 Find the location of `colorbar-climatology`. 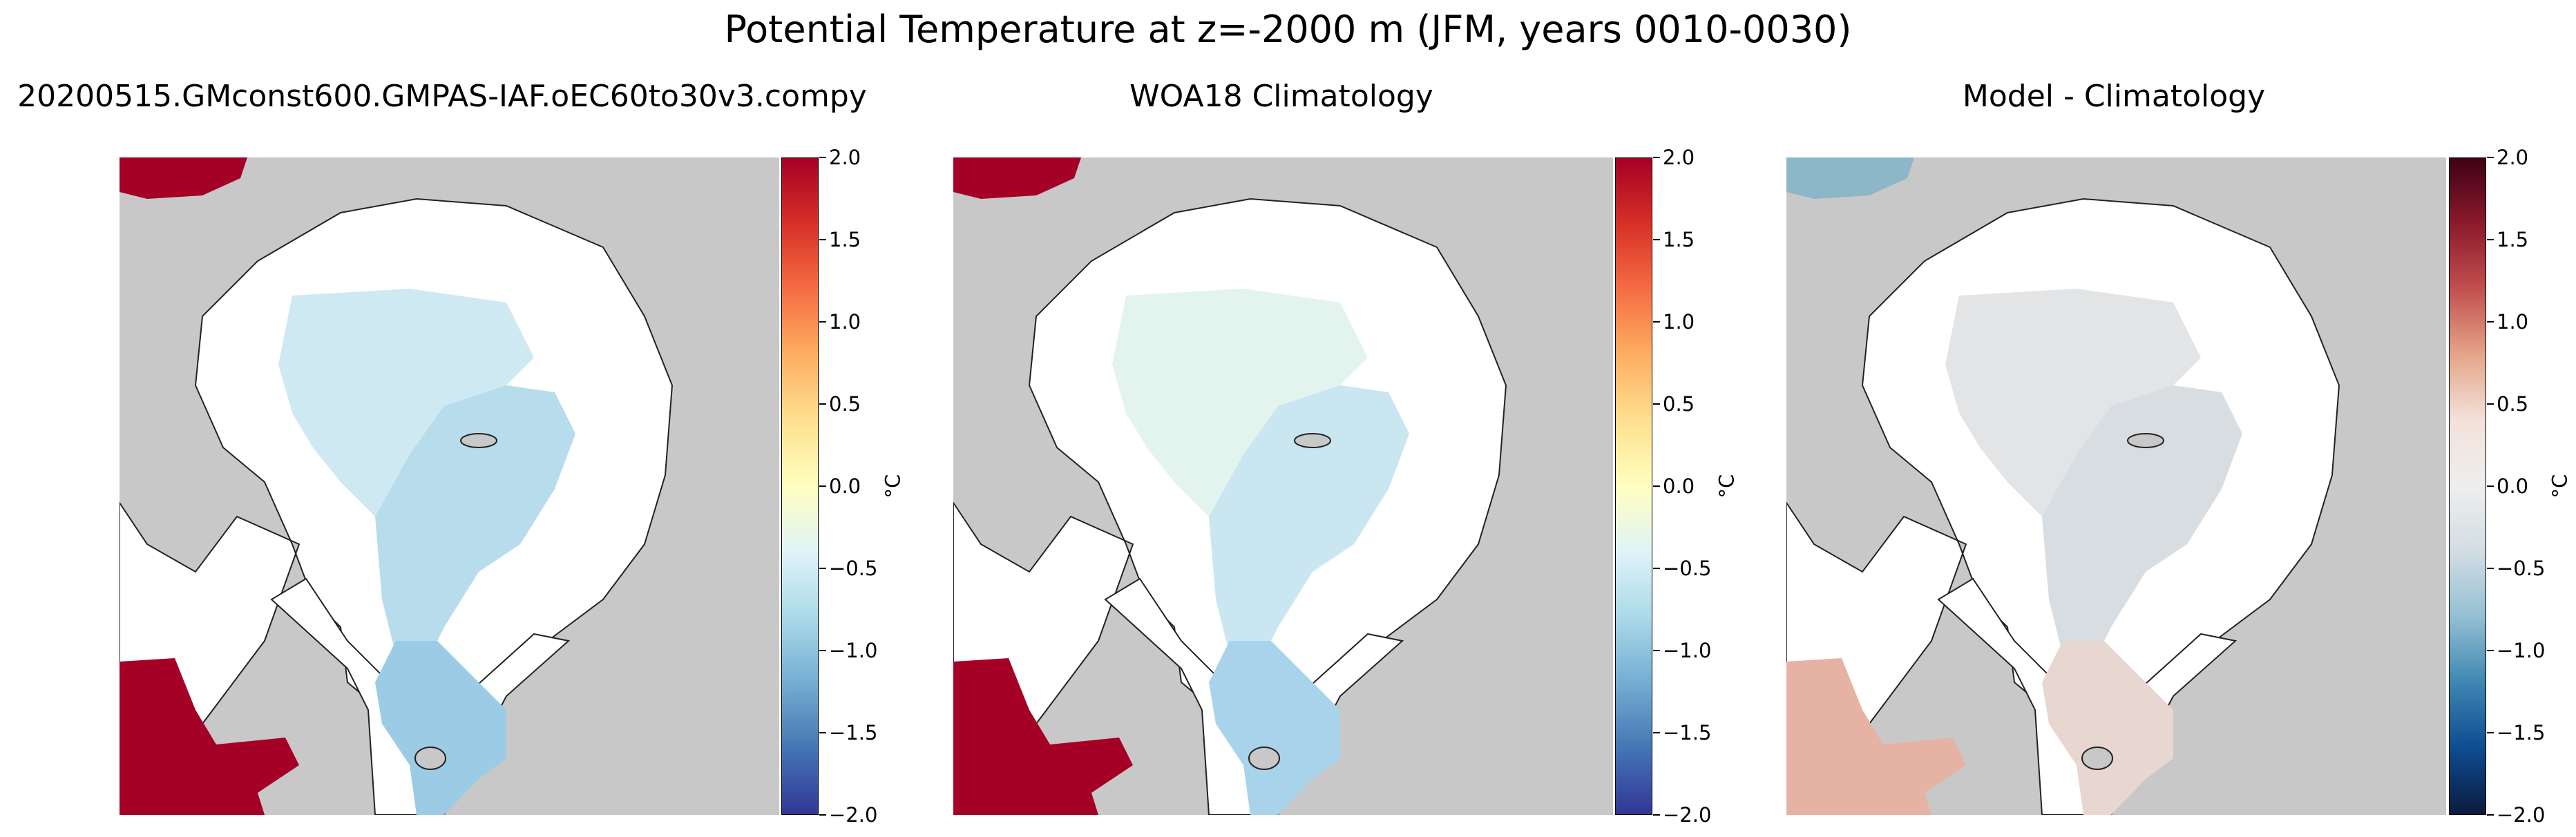

colorbar-climatology is located at coordinates (1633, 486).